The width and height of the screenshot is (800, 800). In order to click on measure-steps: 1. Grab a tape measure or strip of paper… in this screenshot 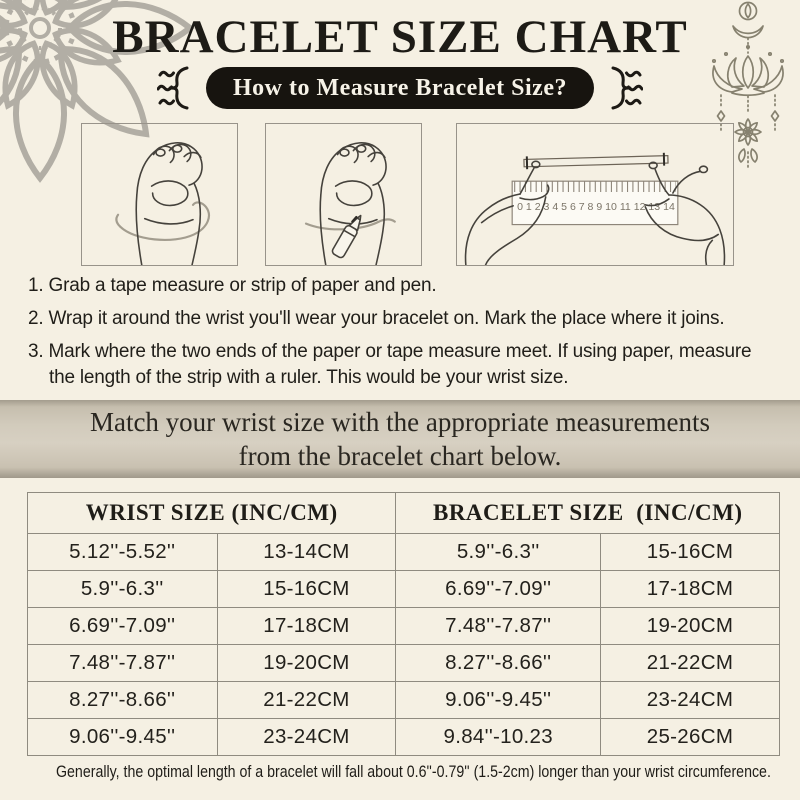, I will do `click(390, 335)`.